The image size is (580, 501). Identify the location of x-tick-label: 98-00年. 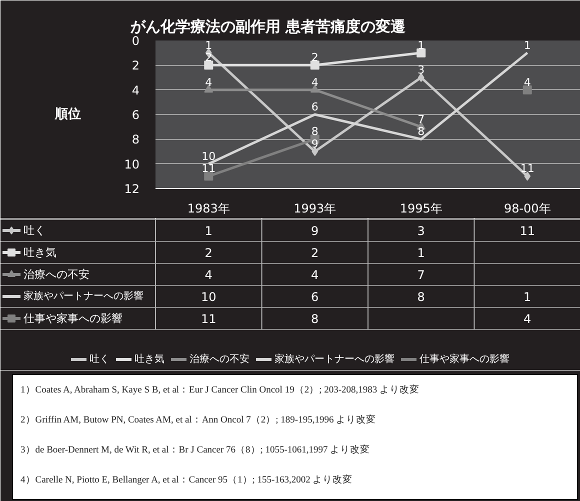
(527, 209).